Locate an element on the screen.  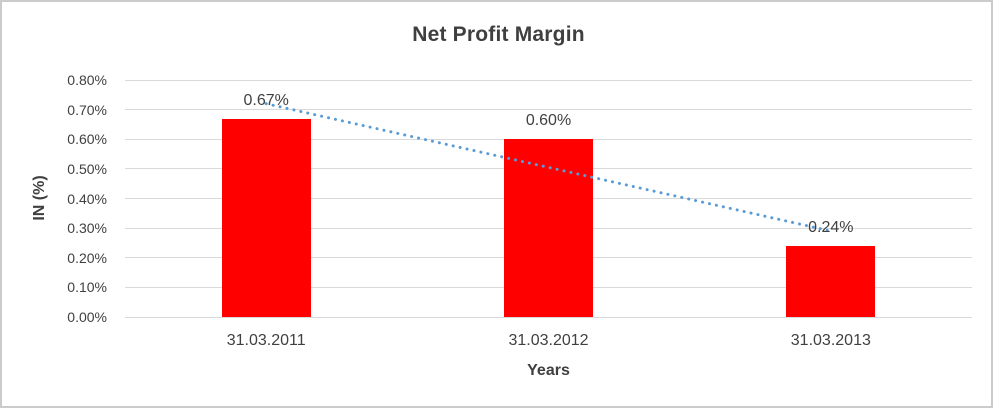
bar-data-label: 0.67% is located at coordinates (266, 100).